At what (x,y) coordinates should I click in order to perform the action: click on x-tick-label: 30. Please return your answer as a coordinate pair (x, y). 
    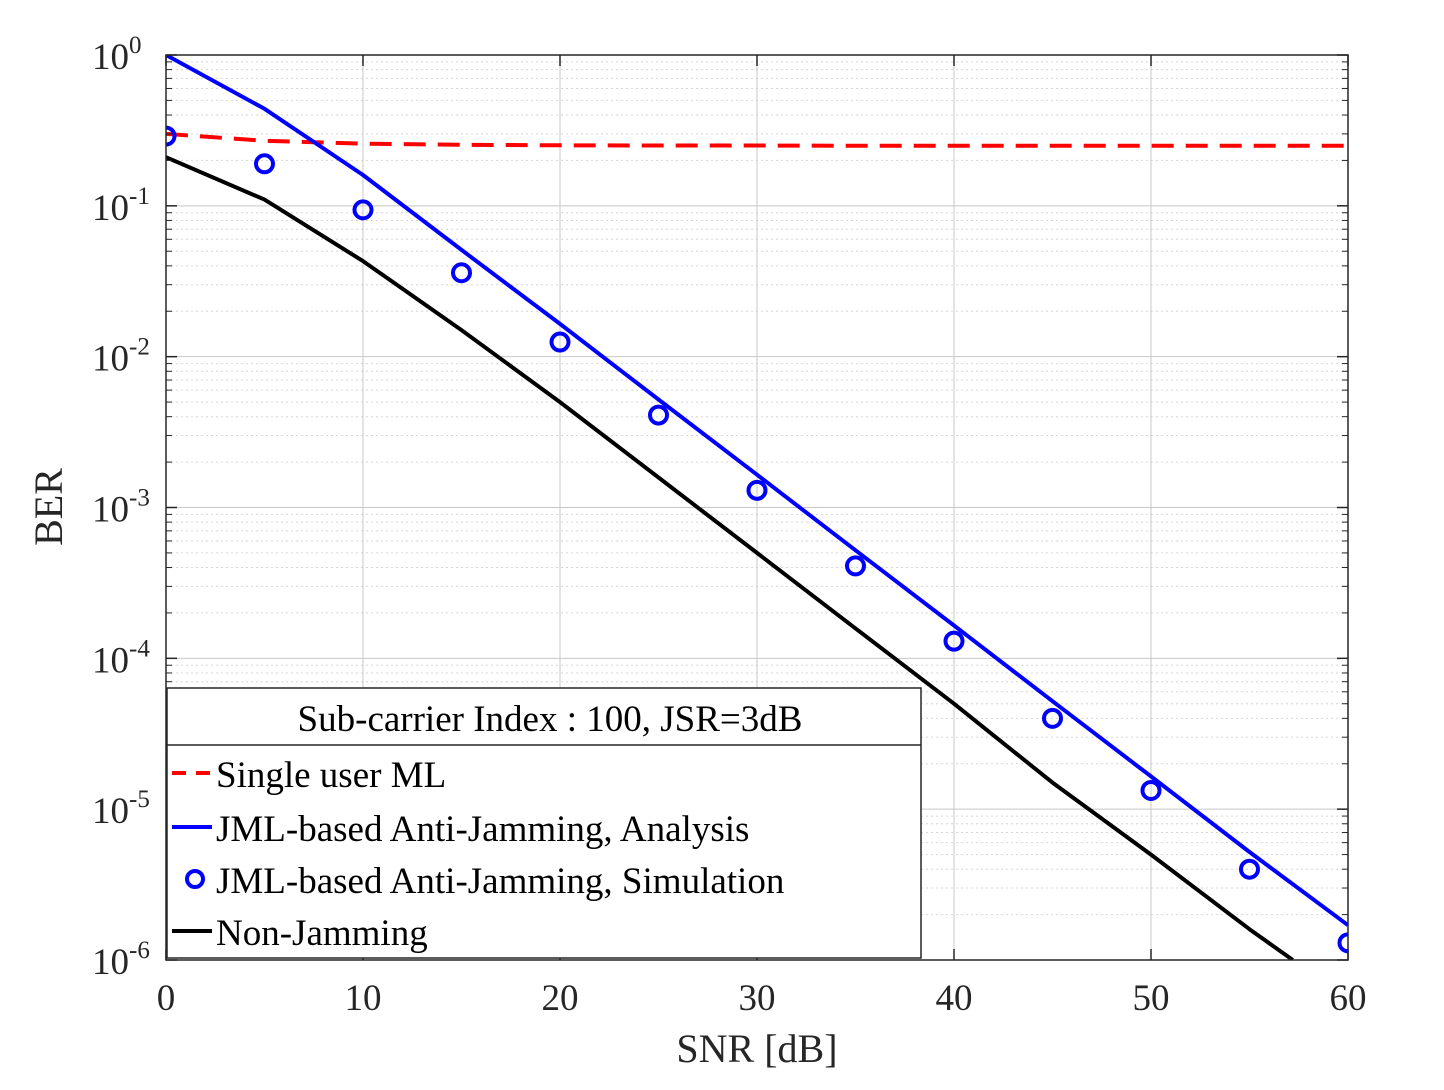
    Looking at the image, I should click on (757, 998).